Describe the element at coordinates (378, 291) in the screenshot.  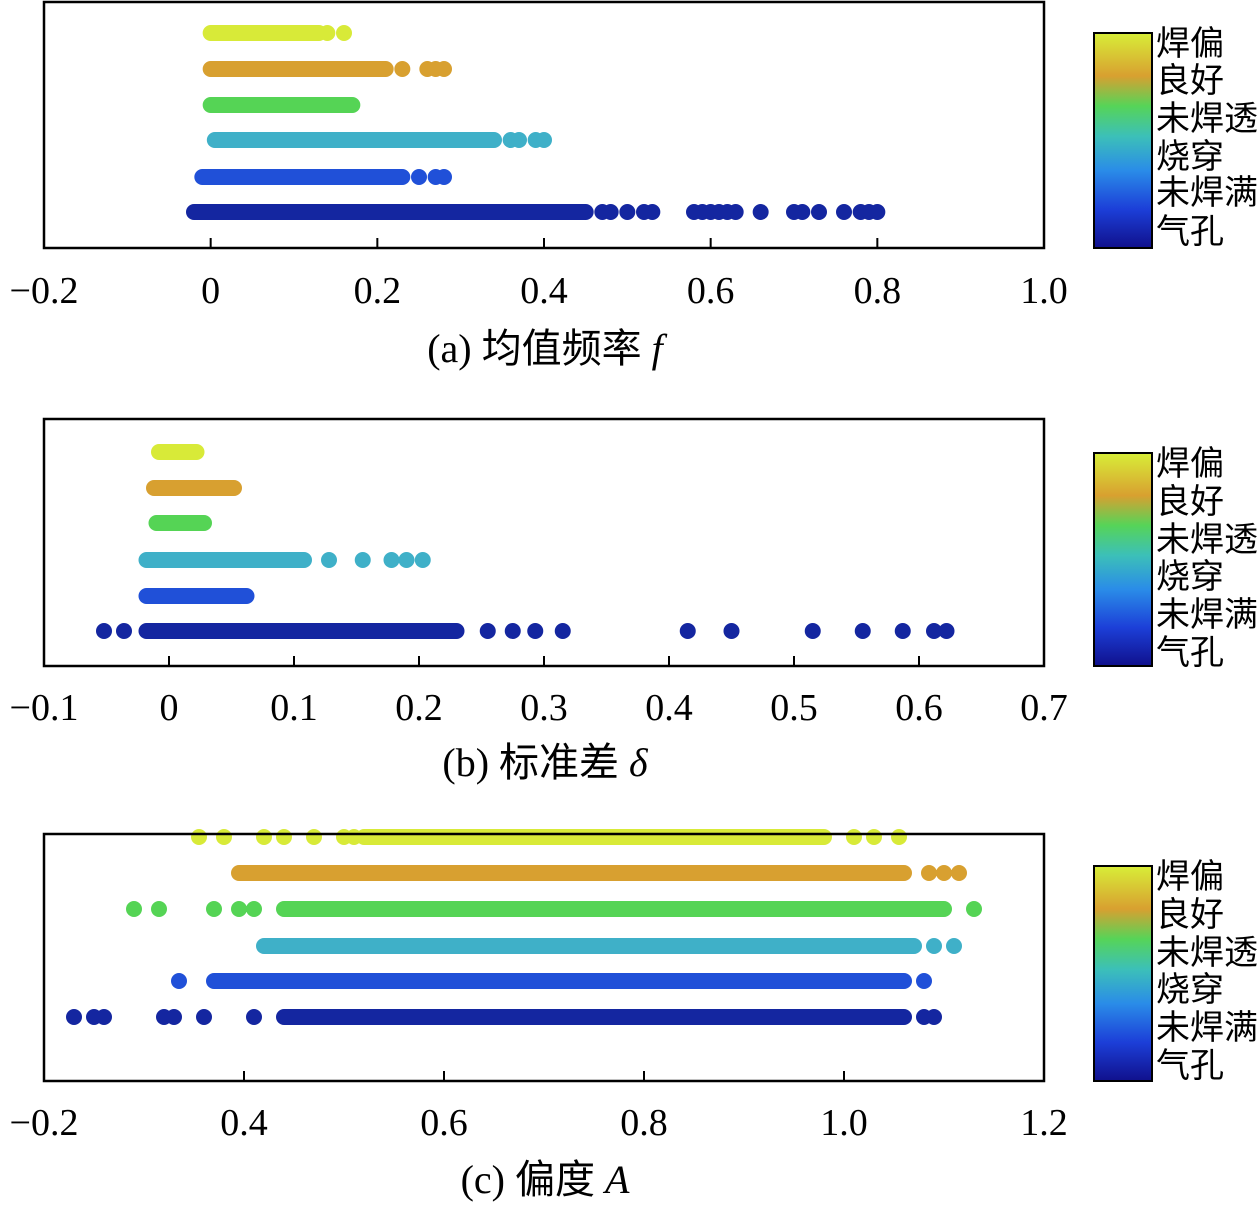
I see `x-tick-label-0-2: 0.2` at that location.